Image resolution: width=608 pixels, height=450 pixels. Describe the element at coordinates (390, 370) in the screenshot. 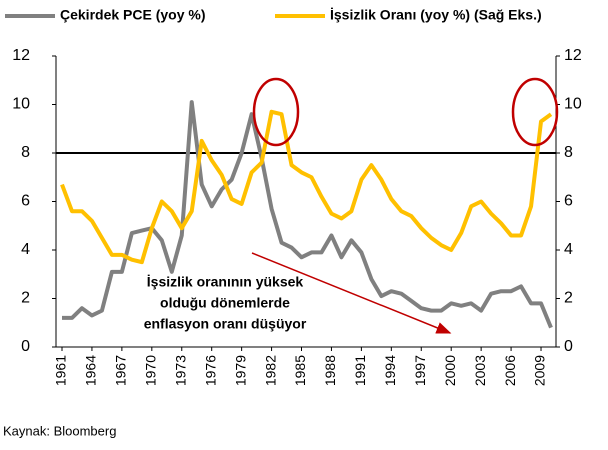

I see `x-tick-label: 1994` at that location.